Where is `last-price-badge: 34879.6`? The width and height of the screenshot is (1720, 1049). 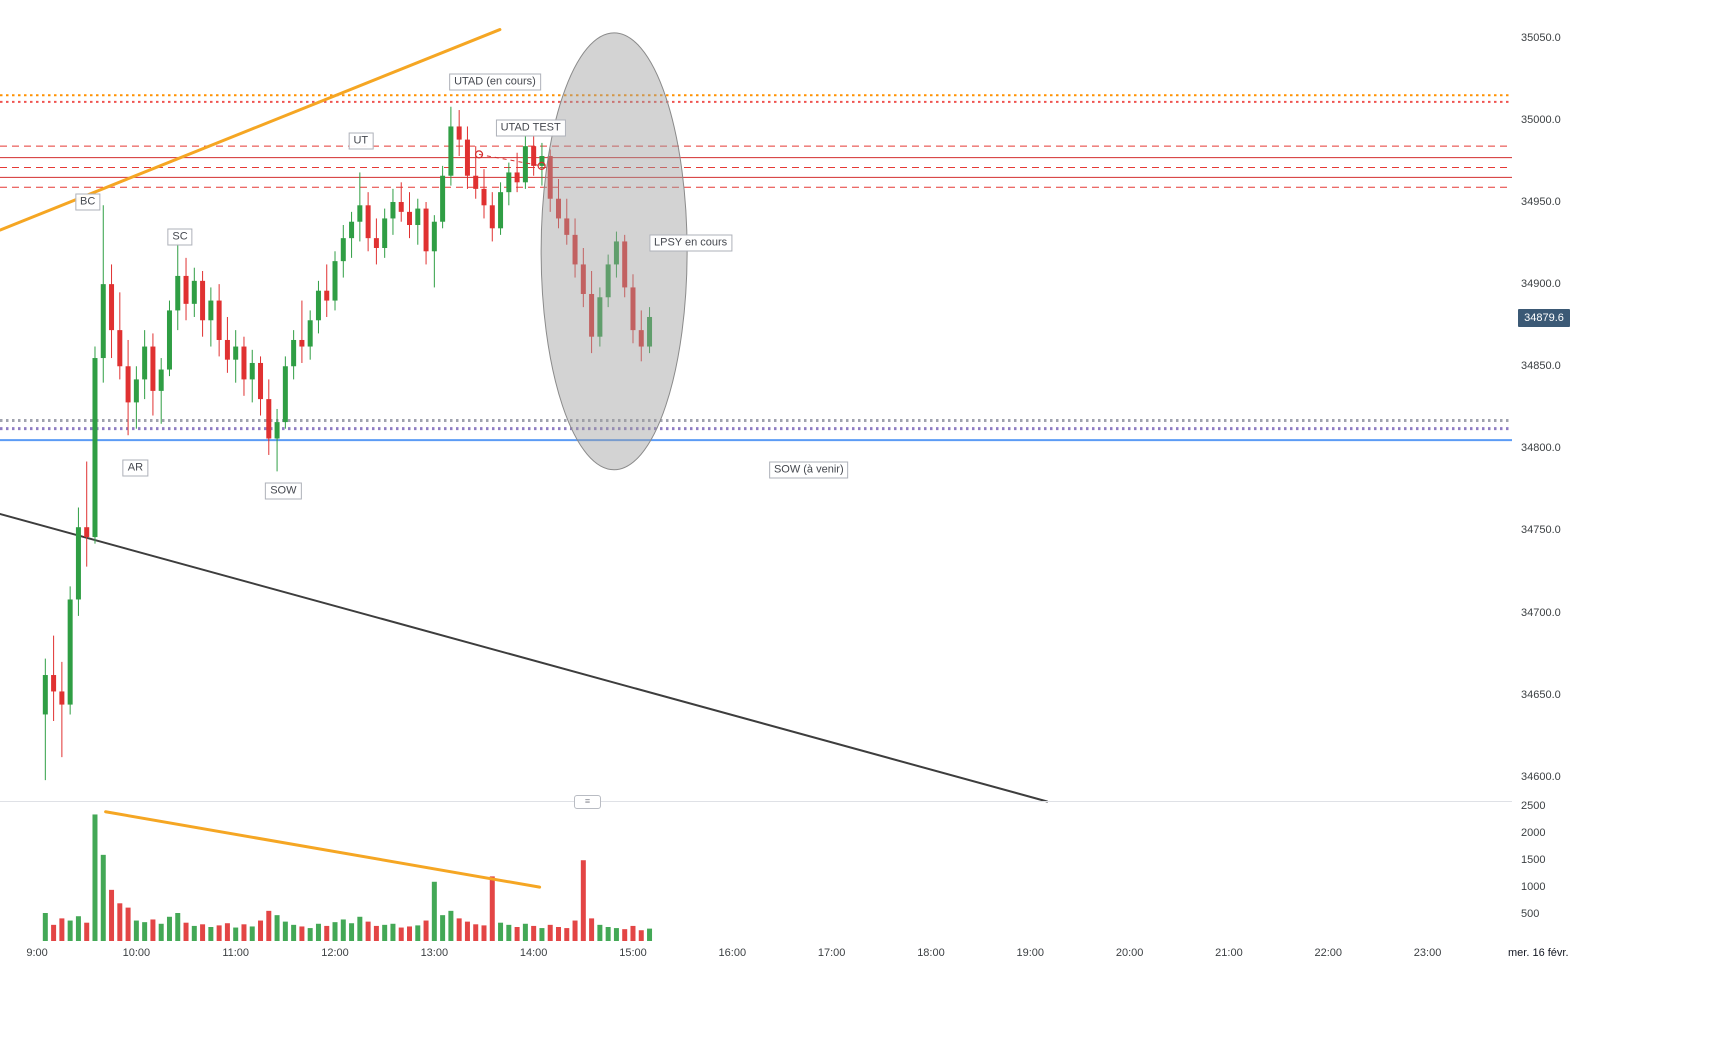
last-price-badge: 34879.6 is located at coordinates (1544, 317).